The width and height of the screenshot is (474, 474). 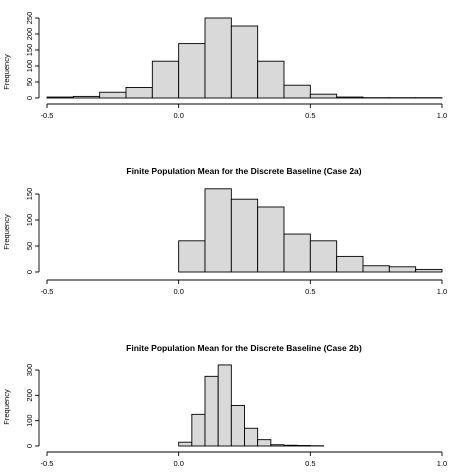 I want to click on panel-1-x-axis, so click(x=244, y=105).